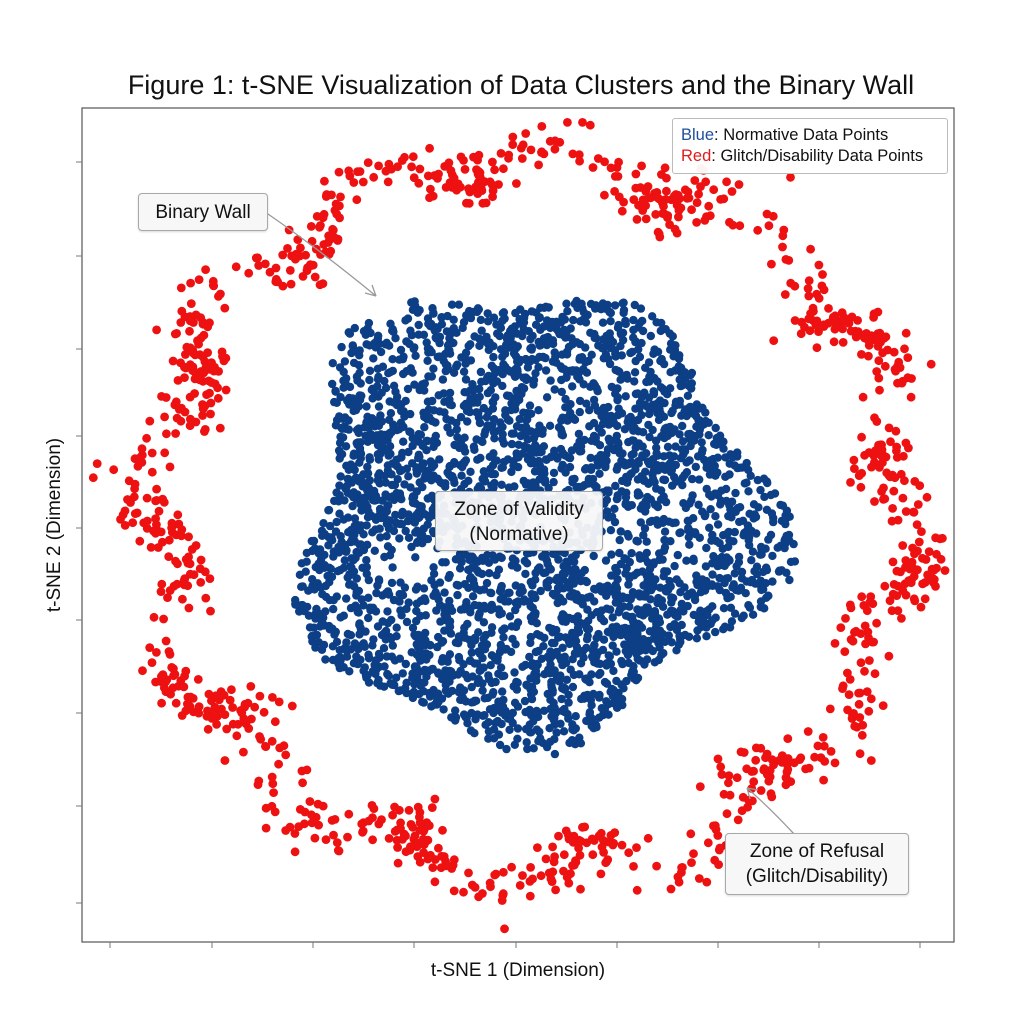  I want to click on annotation-zone-of-refusal: Zone of Refusal (Glitch/Disability), so click(817, 864).